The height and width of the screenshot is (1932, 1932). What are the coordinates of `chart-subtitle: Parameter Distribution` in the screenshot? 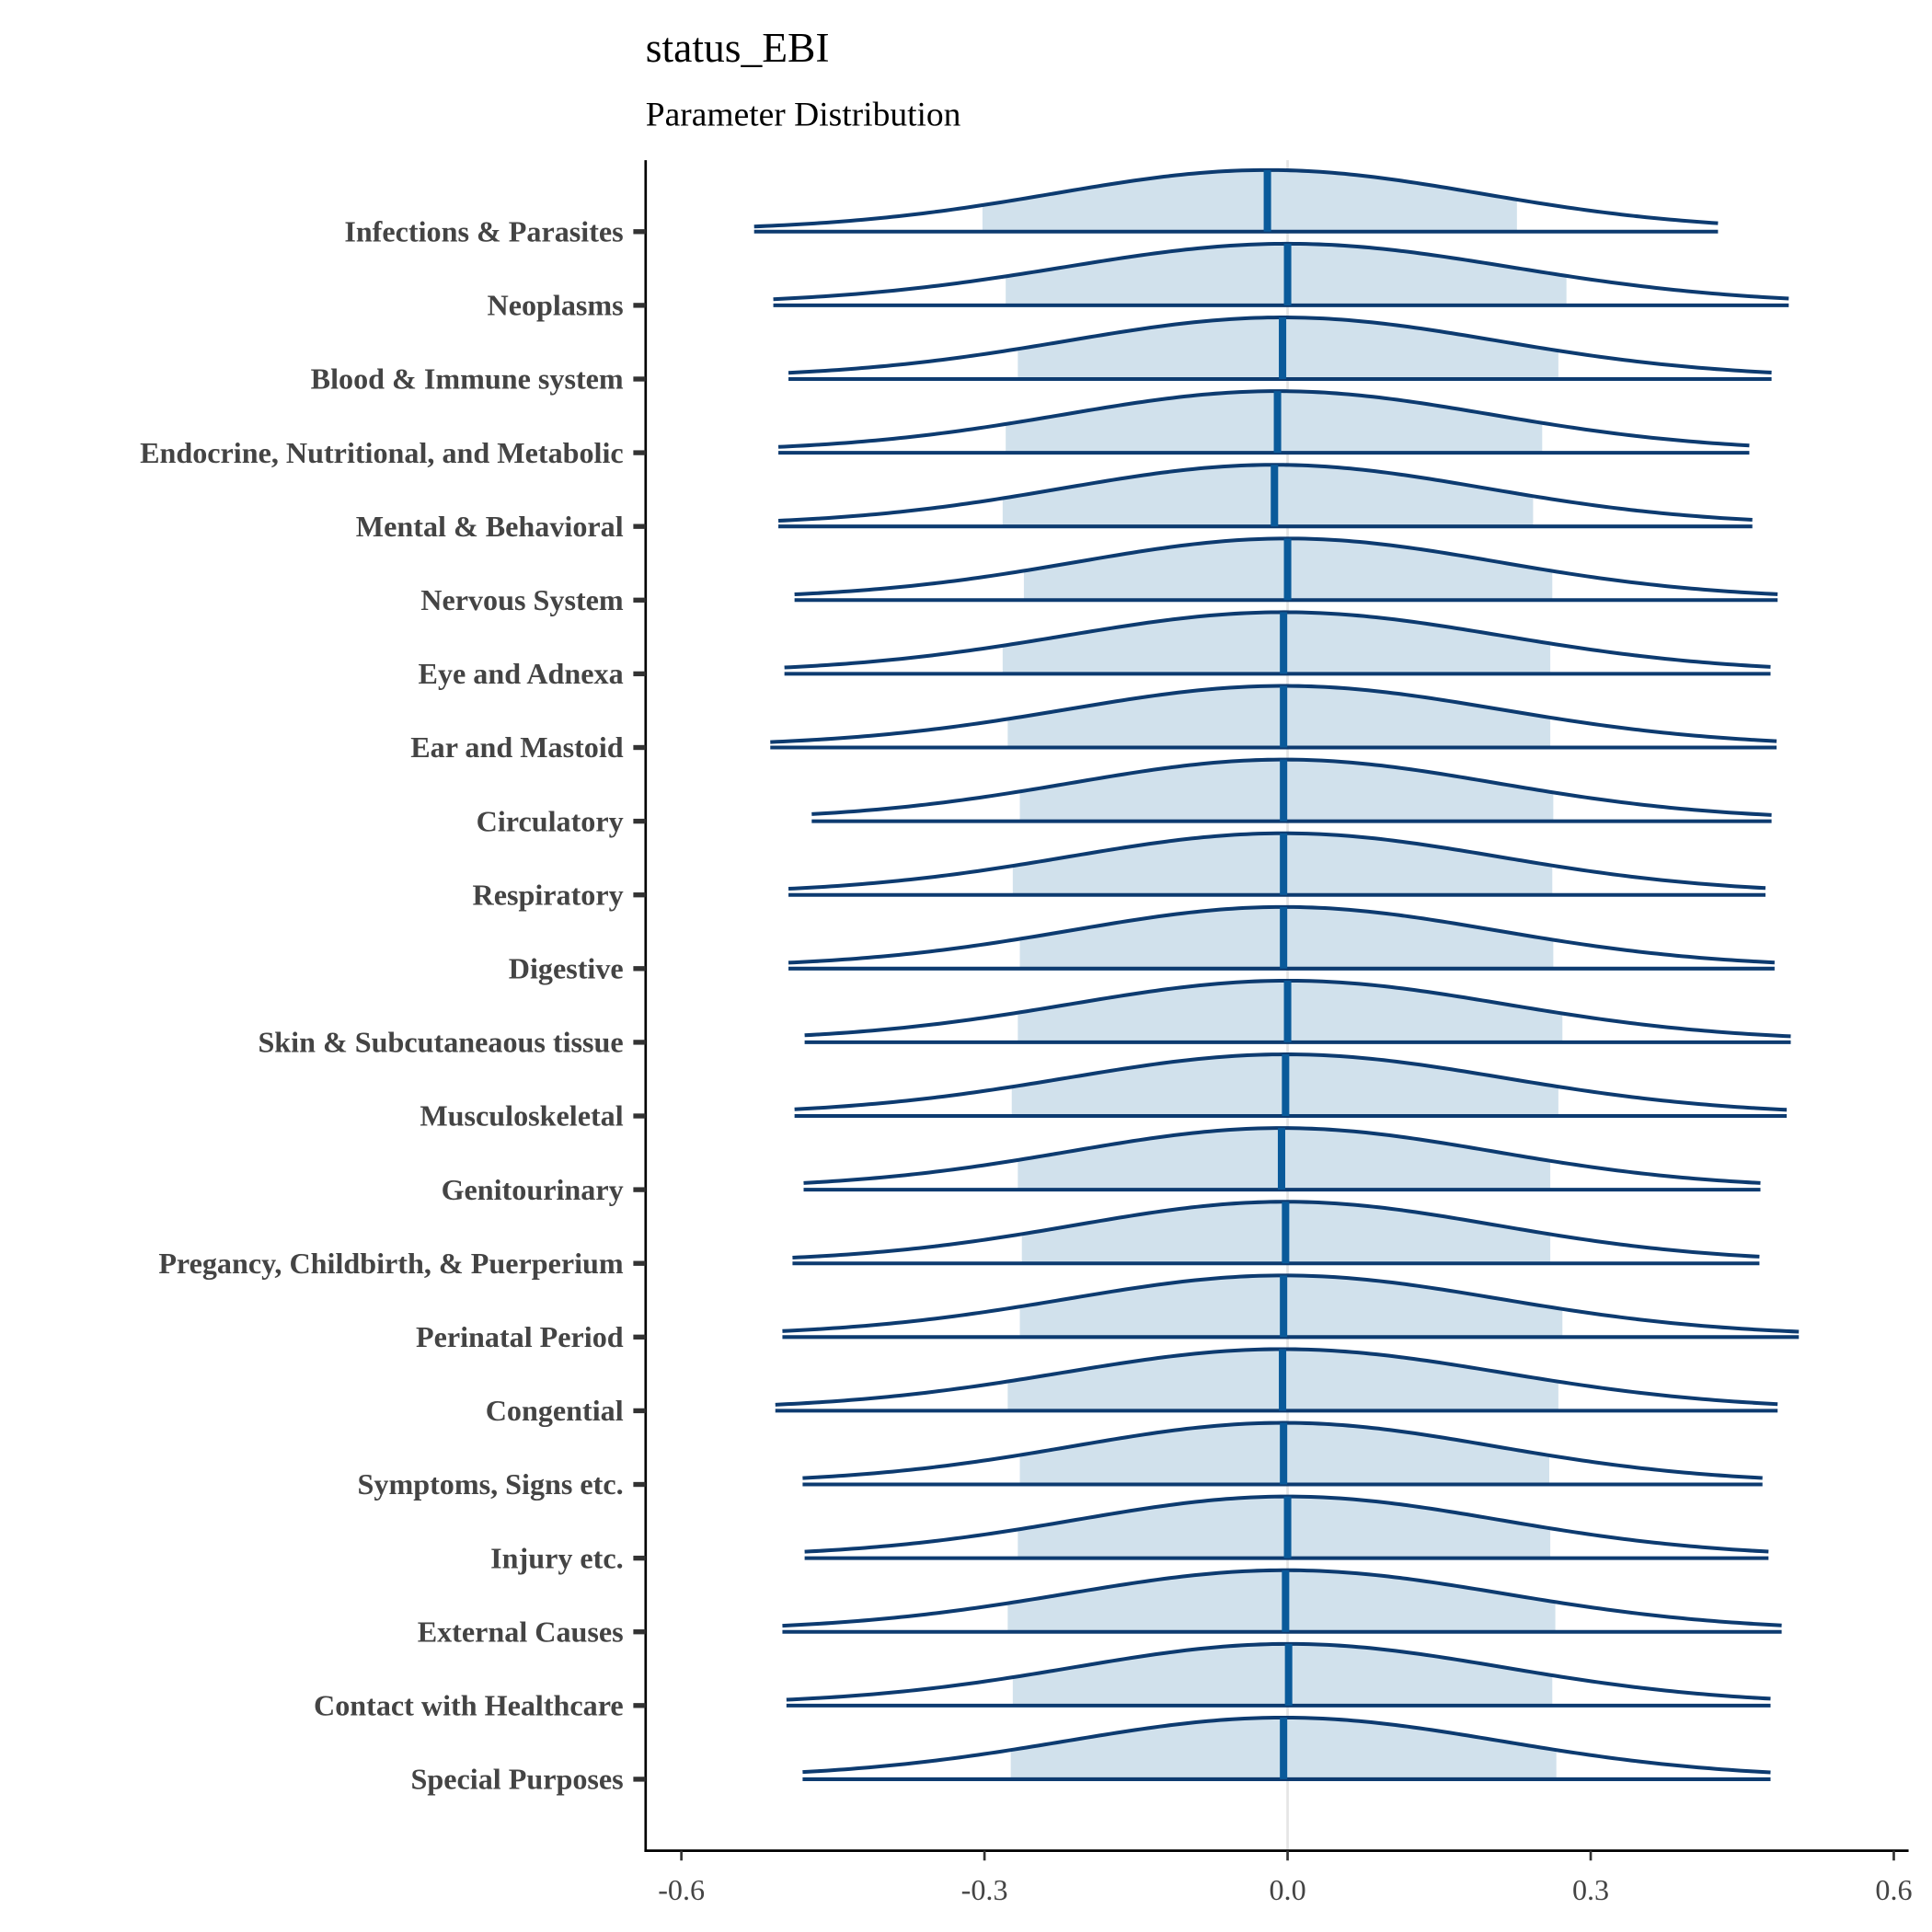 It's located at (803, 115).